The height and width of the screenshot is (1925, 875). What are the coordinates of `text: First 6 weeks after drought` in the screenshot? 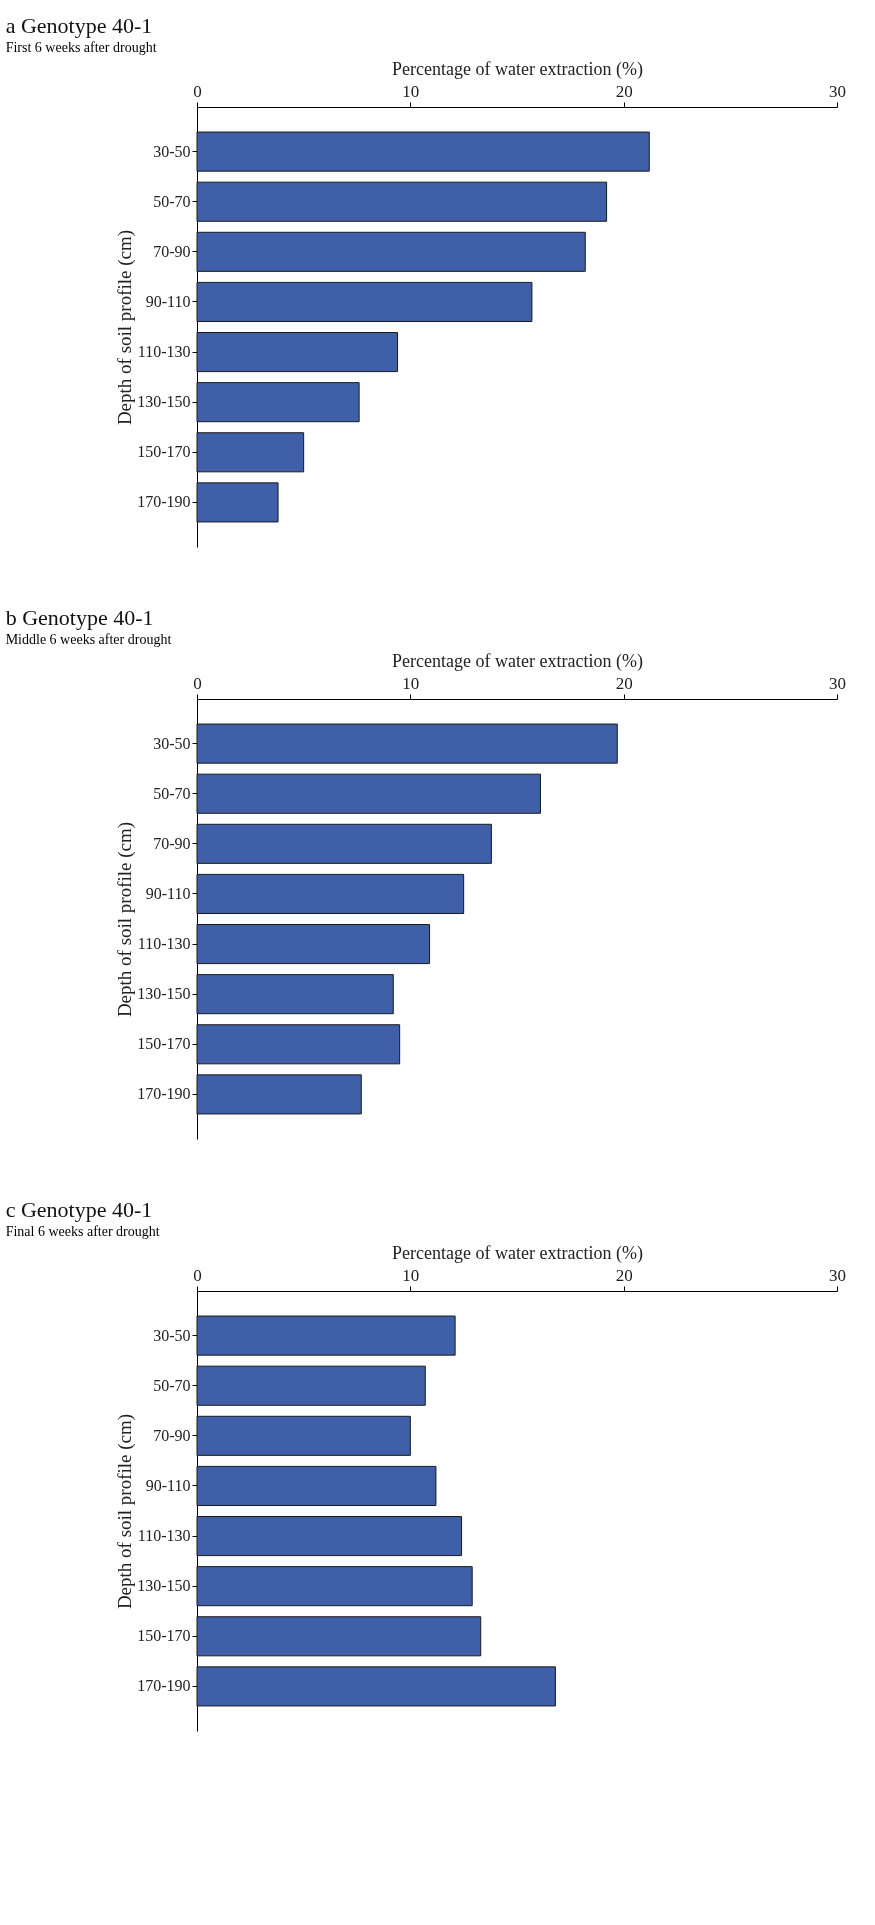 It's located at (81, 47).